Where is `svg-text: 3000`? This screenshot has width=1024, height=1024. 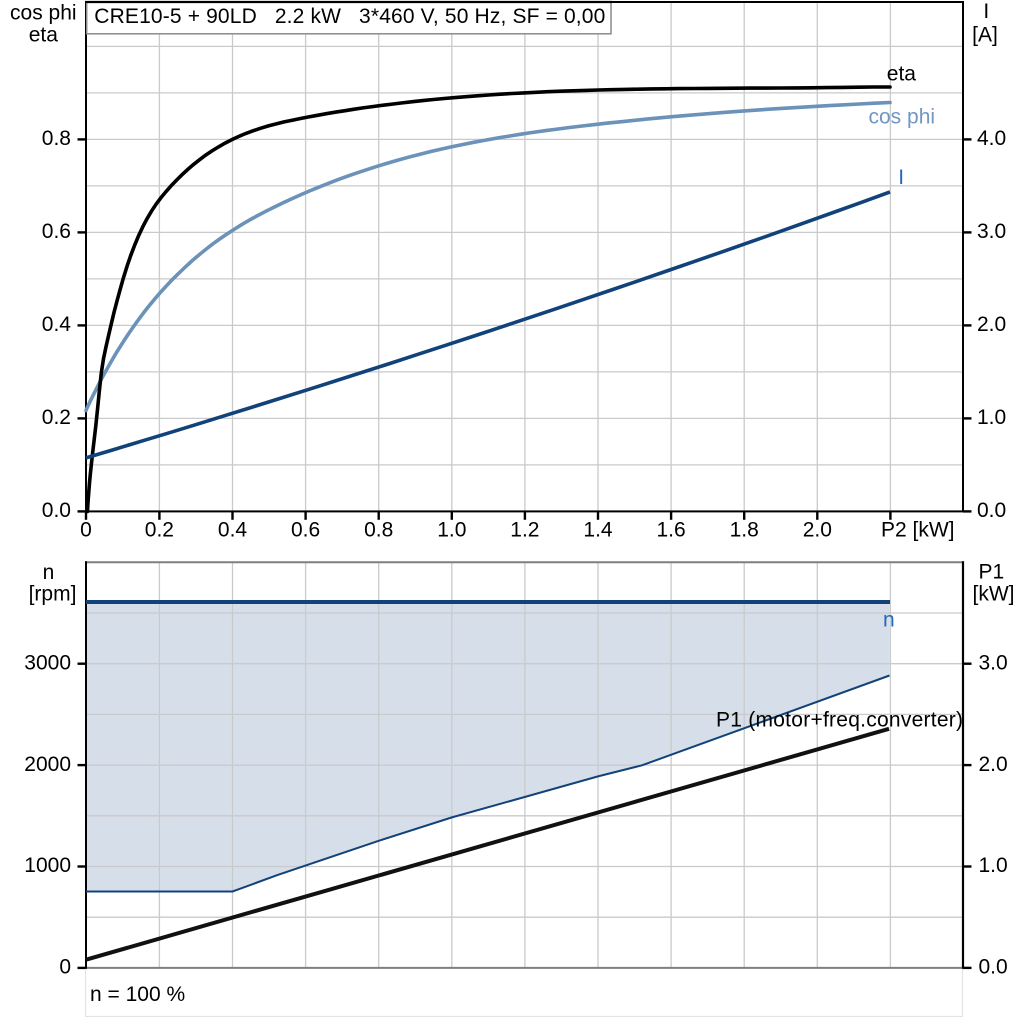
svg-text: 3000 is located at coordinates (47, 662).